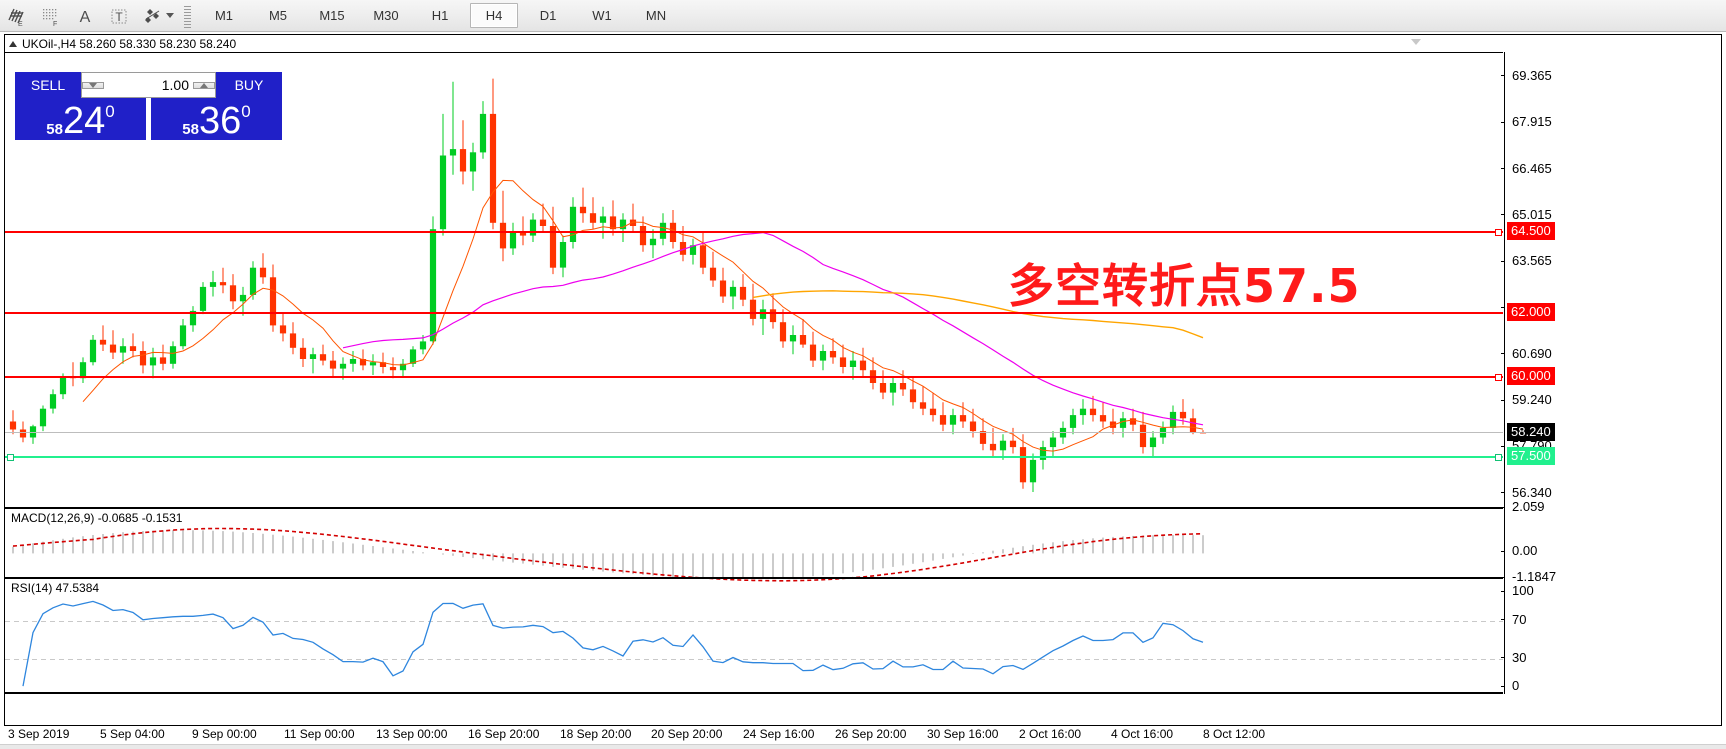  Describe the element at coordinates (1234, 734) in the screenshot. I see `time-tick: 8 Oct 12:00` at that location.